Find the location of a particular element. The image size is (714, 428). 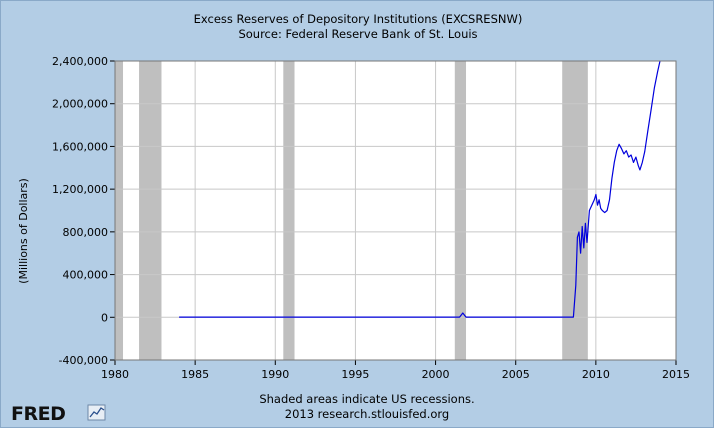

fred-chart-icon is located at coordinates (96, 412).